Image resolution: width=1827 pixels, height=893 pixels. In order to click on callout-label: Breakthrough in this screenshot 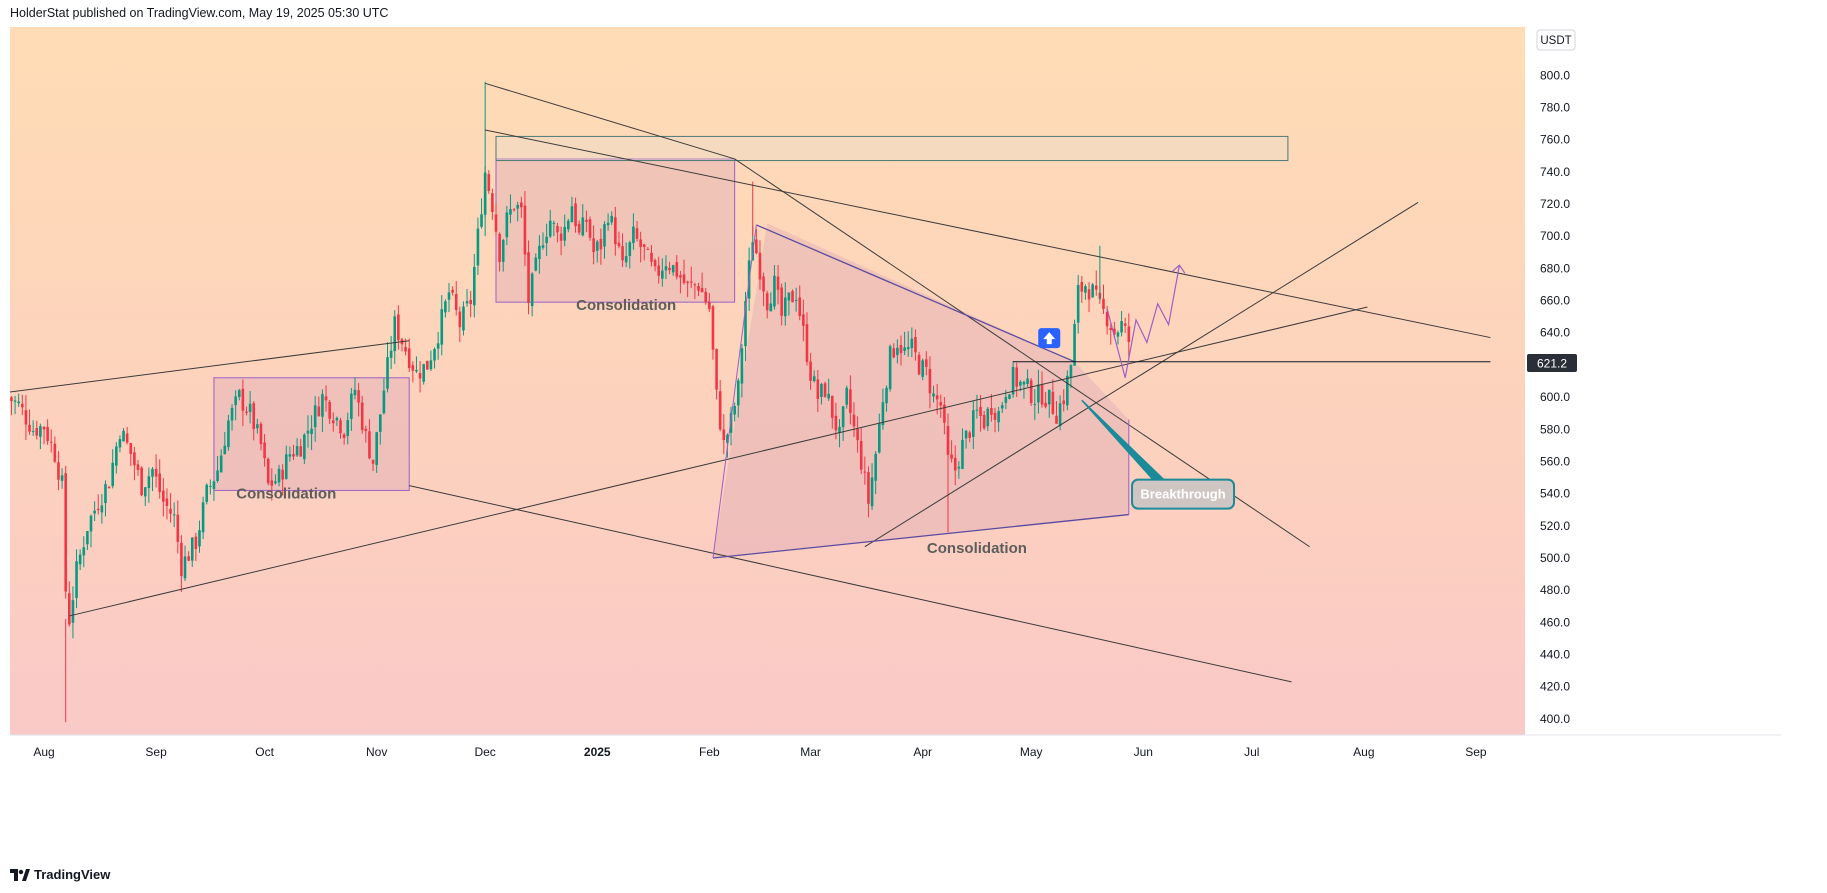, I will do `click(1182, 494)`.